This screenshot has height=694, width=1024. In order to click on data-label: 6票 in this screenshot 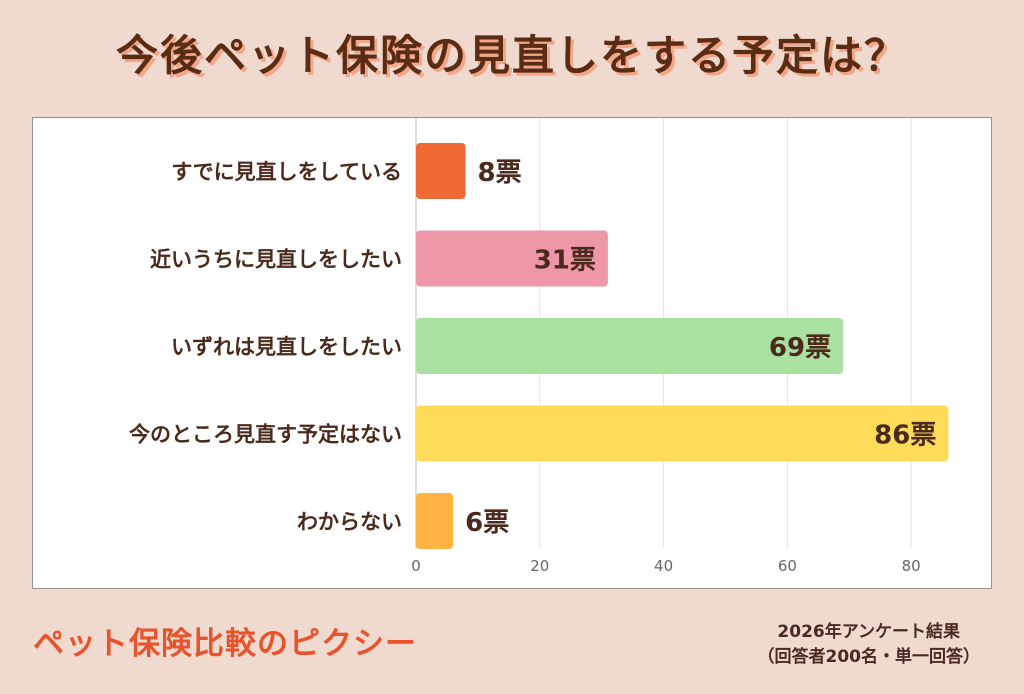, I will do `click(487, 523)`.